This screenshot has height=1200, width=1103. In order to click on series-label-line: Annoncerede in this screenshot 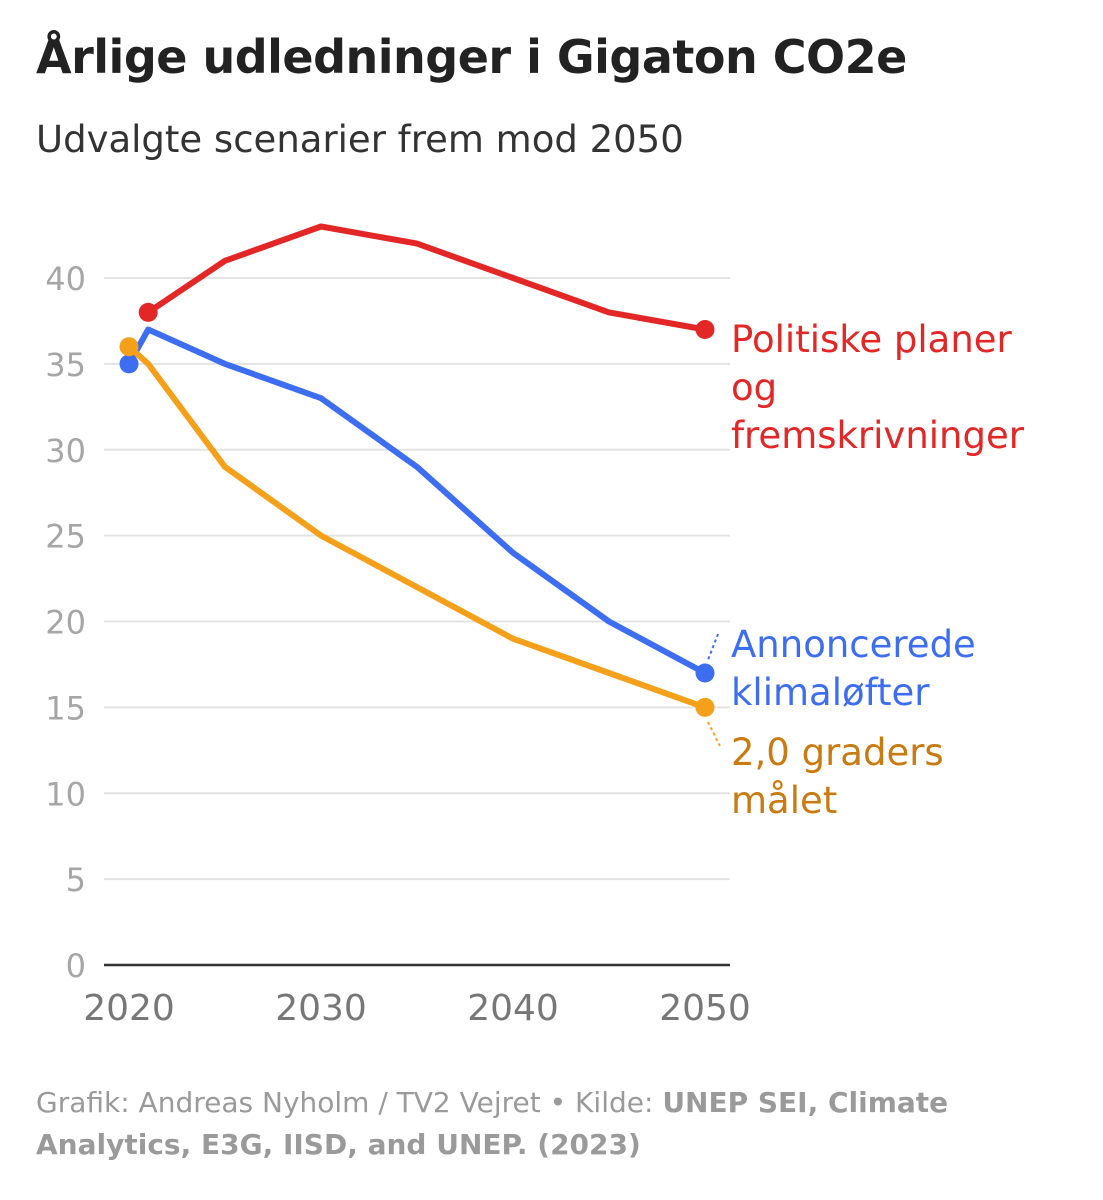, I will do `click(853, 644)`.